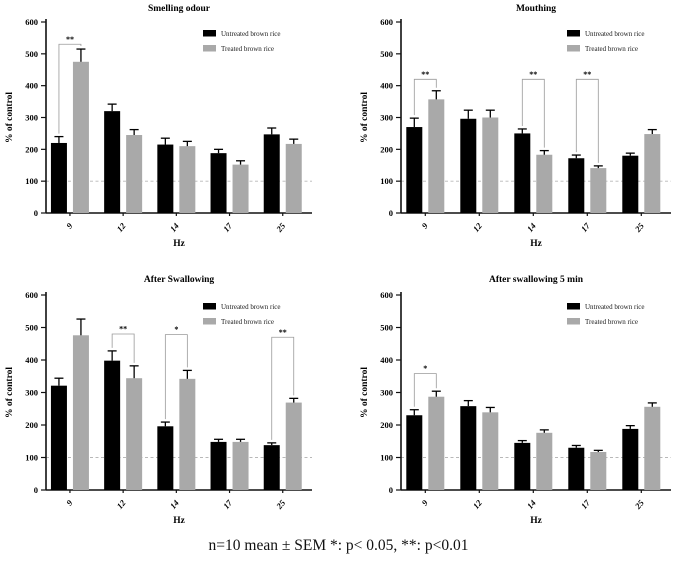 The width and height of the screenshot is (677, 562). What do you see at coordinates (179, 9) in the screenshot?
I see `chart-title: Smelling odour` at bounding box center [179, 9].